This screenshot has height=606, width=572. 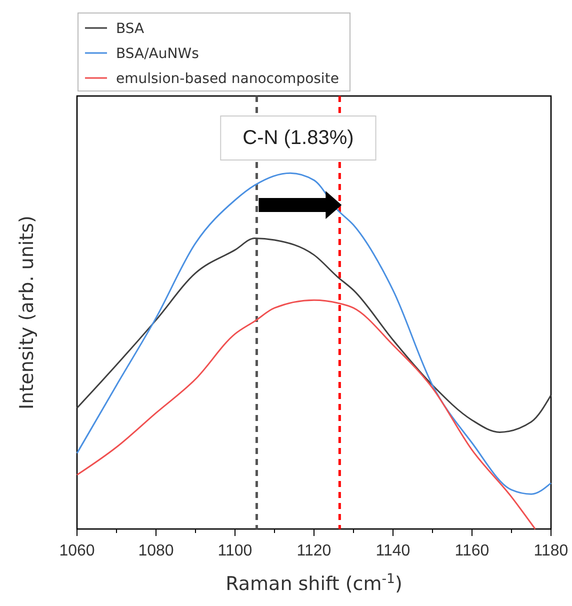 What do you see at coordinates (551, 551) in the screenshot?
I see `x-tick-label: 1180` at bounding box center [551, 551].